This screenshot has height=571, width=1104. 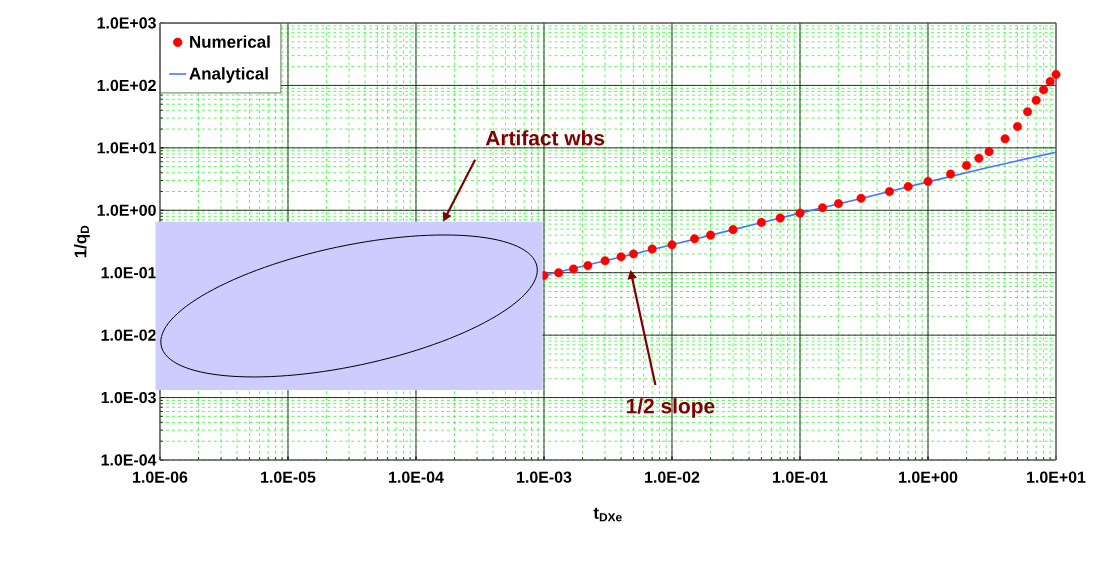 I want to click on x-tick-label: 1.0E-05, so click(x=288, y=477).